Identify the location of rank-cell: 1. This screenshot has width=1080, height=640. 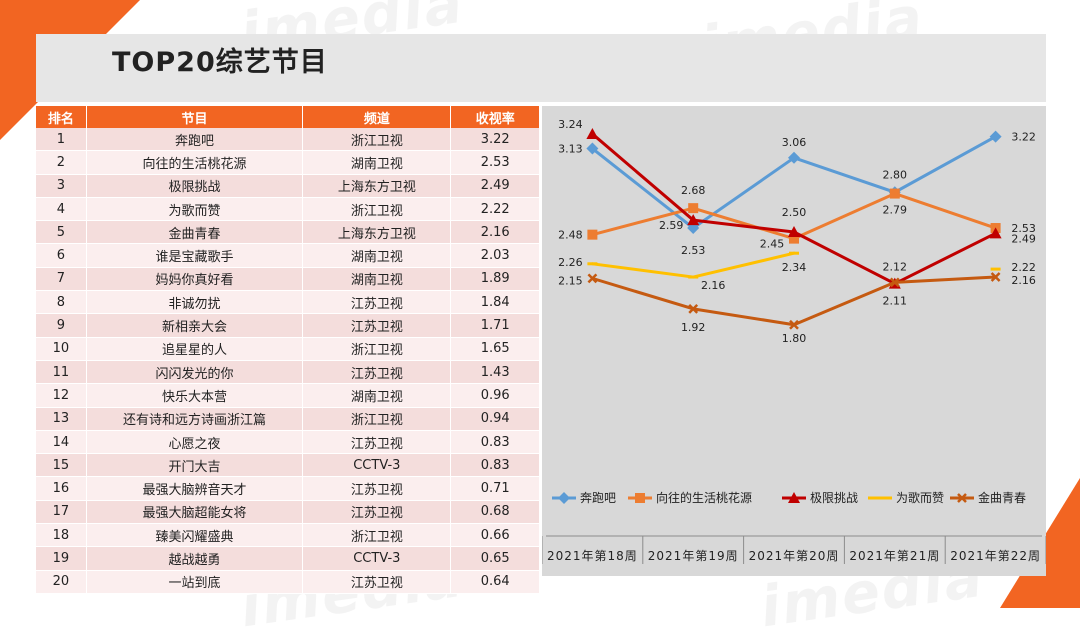
(61, 140).